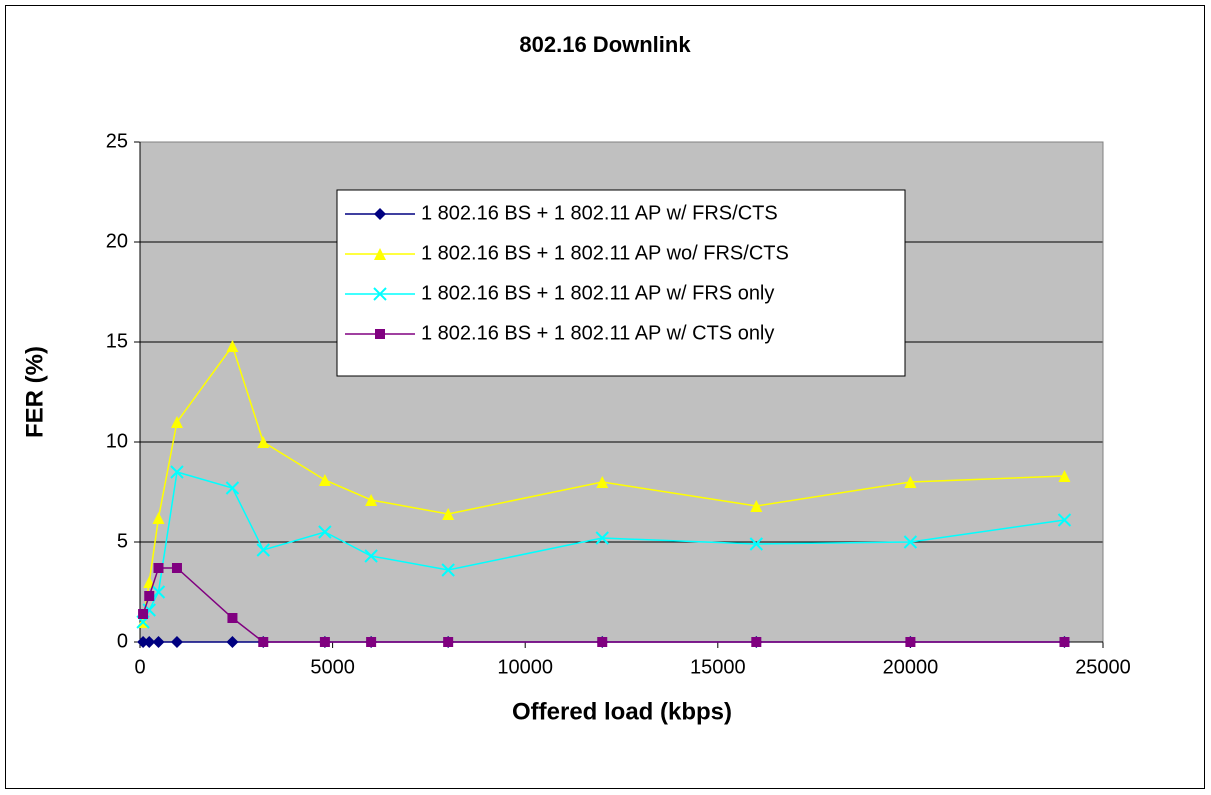 Image resolution: width=1211 pixels, height=795 pixels. What do you see at coordinates (34, 392) in the screenshot?
I see `y-axis-label: FER (%)` at bounding box center [34, 392].